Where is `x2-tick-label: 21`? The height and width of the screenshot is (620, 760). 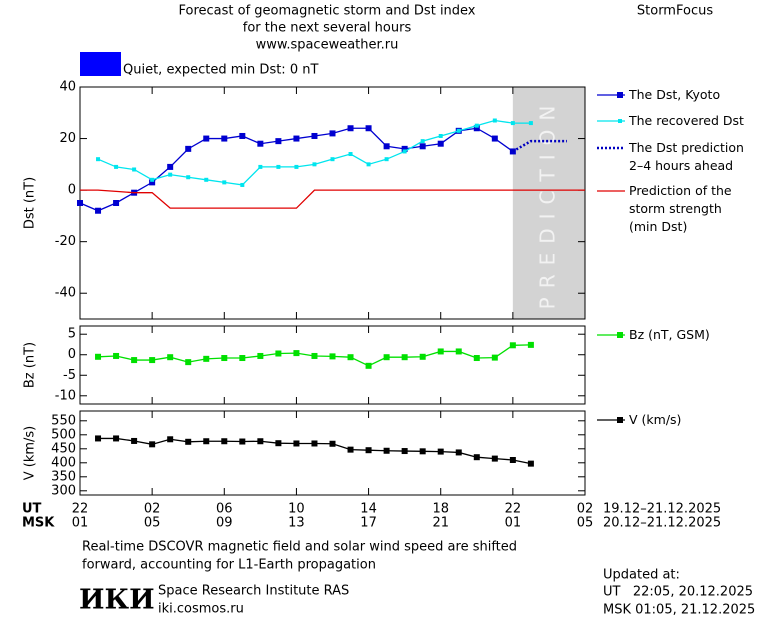
x2-tick-label: 21 is located at coordinates (440, 523).